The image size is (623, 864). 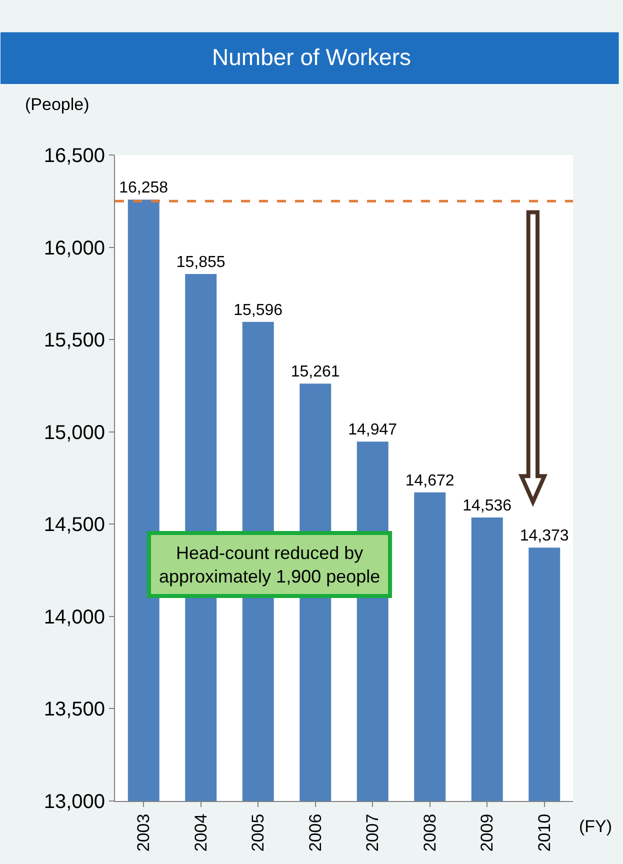 What do you see at coordinates (487, 506) in the screenshot?
I see `data-label: 14,536` at bounding box center [487, 506].